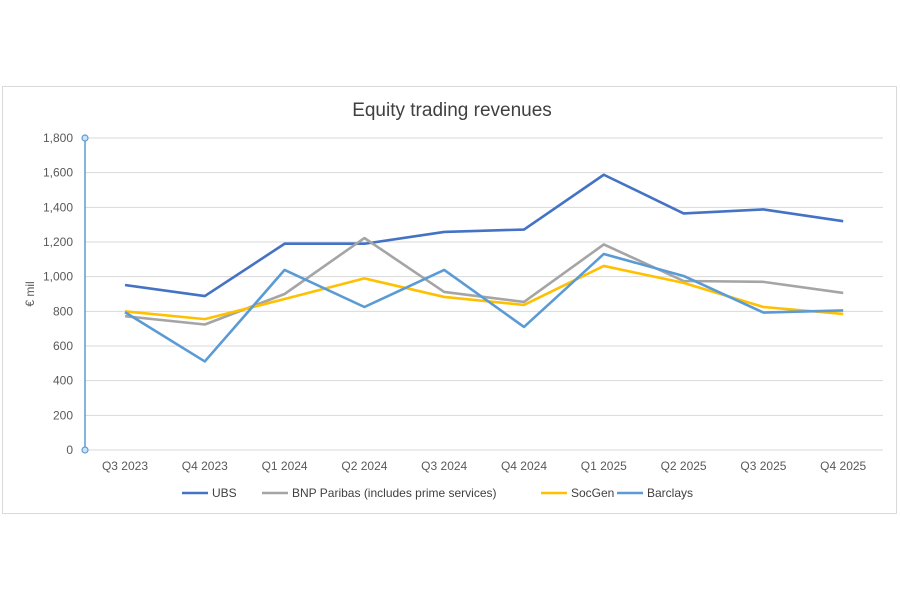 Image resolution: width=900 pixels, height=600 pixels. I want to click on legend-item: Barclays, so click(655, 493).